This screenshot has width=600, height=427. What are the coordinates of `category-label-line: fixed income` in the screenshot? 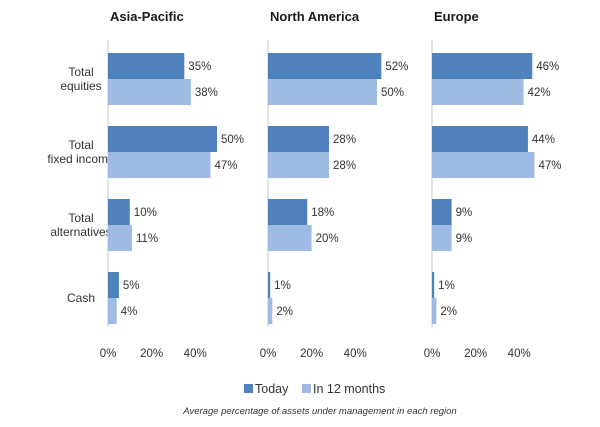 It's located at (81, 159).